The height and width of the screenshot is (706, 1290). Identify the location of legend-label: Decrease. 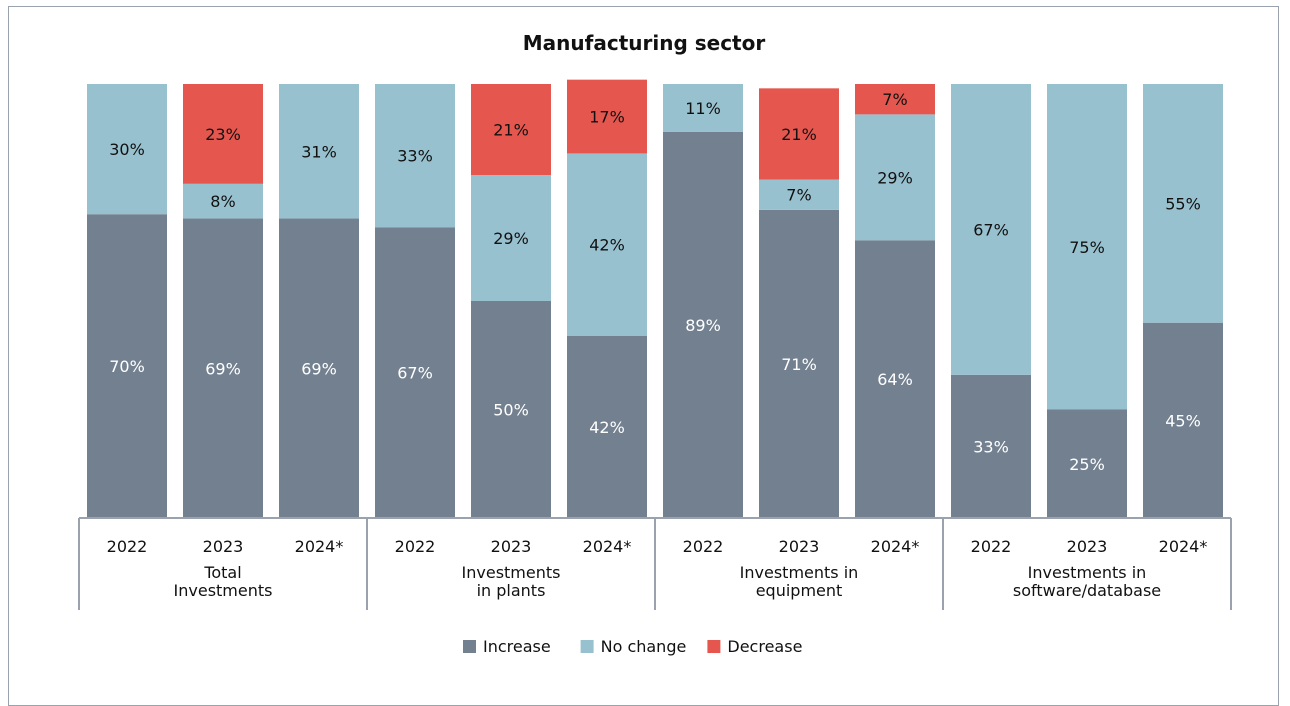
(764, 646).